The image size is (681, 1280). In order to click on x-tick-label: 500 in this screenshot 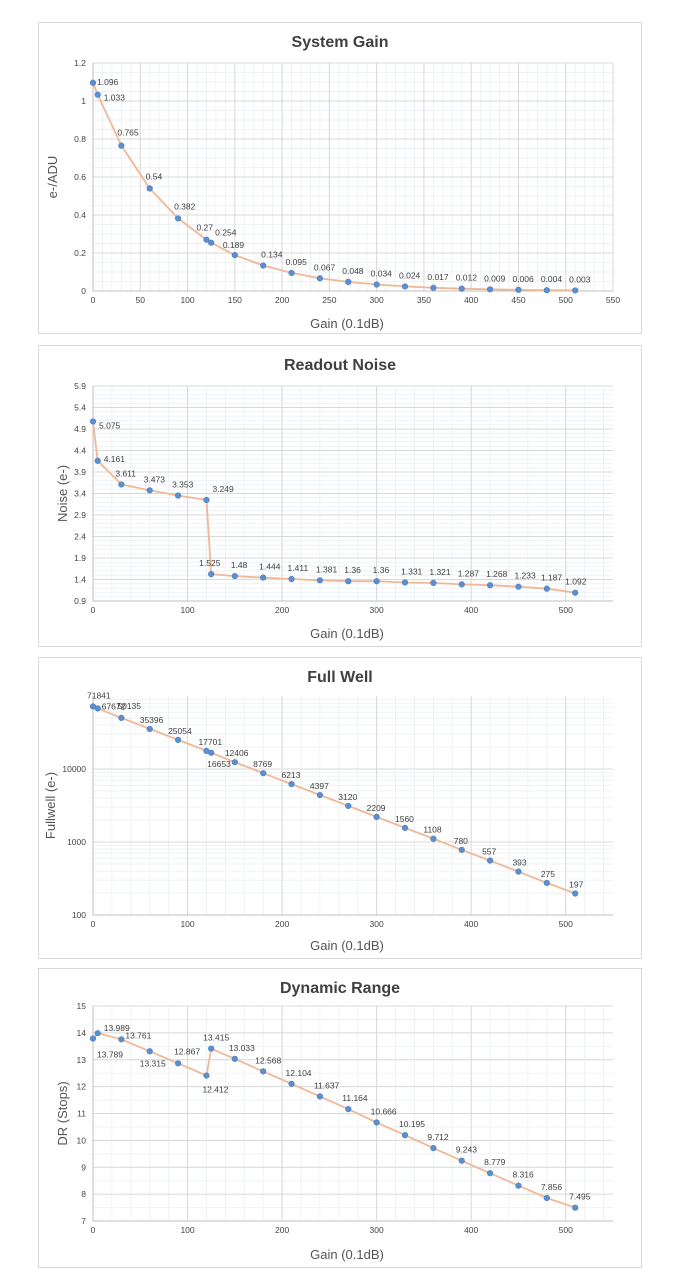, I will do `click(566, 300)`.